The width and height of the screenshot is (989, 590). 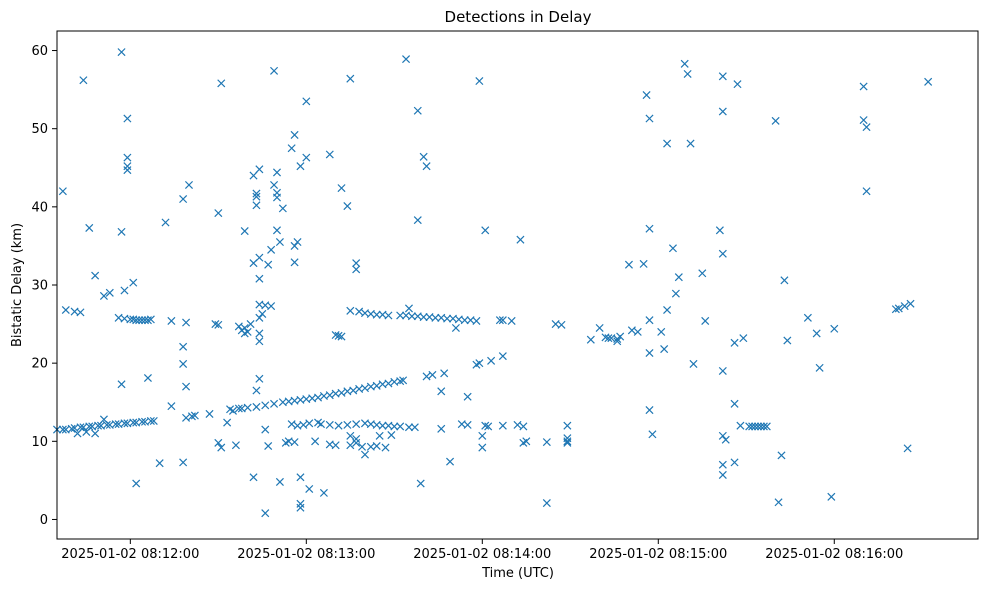 What do you see at coordinates (518, 17) in the screenshot?
I see `chart-title: Detections in Delay` at bounding box center [518, 17].